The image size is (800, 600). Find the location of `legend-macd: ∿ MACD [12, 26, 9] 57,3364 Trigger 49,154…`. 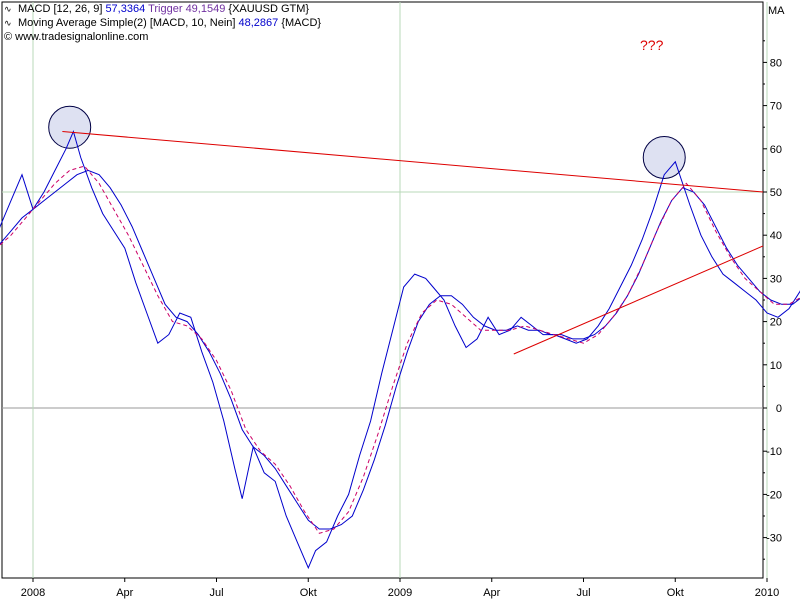

legend-macd: ∿ MACD [12, 26, 9] 57,3364 Trigger 49,154… is located at coordinates (157, 9).